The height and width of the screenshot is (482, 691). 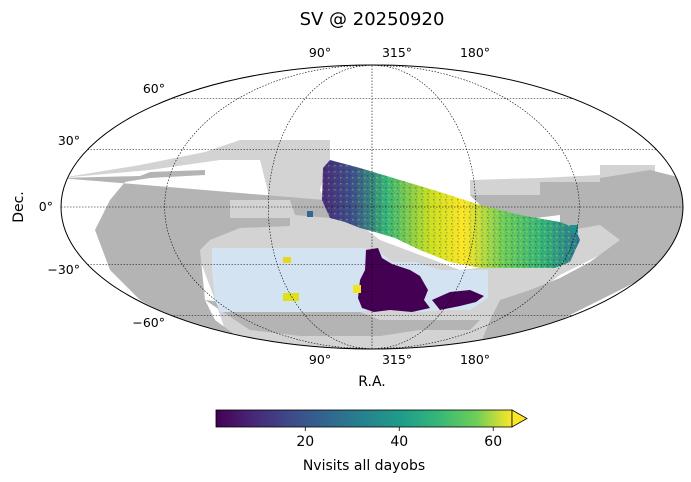 I want to click on ra-tick-bottom-90: 90°, so click(x=320, y=359).